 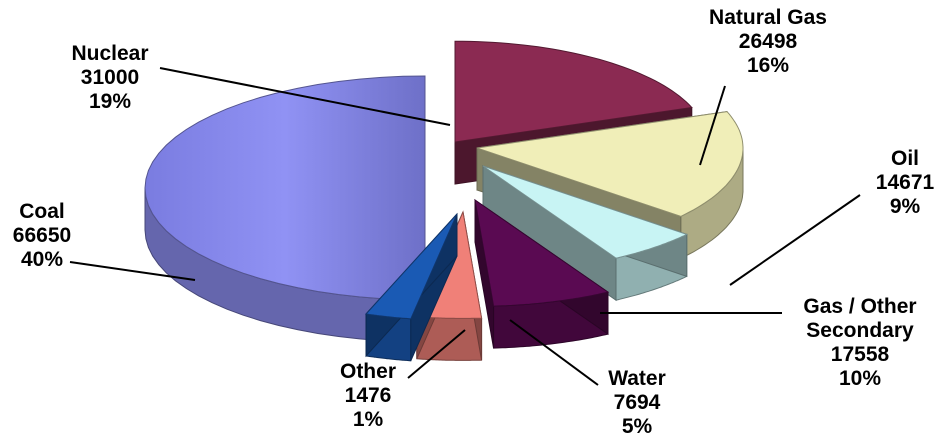 What do you see at coordinates (637, 378) in the screenshot?
I see `data-label-line: Water` at bounding box center [637, 378].